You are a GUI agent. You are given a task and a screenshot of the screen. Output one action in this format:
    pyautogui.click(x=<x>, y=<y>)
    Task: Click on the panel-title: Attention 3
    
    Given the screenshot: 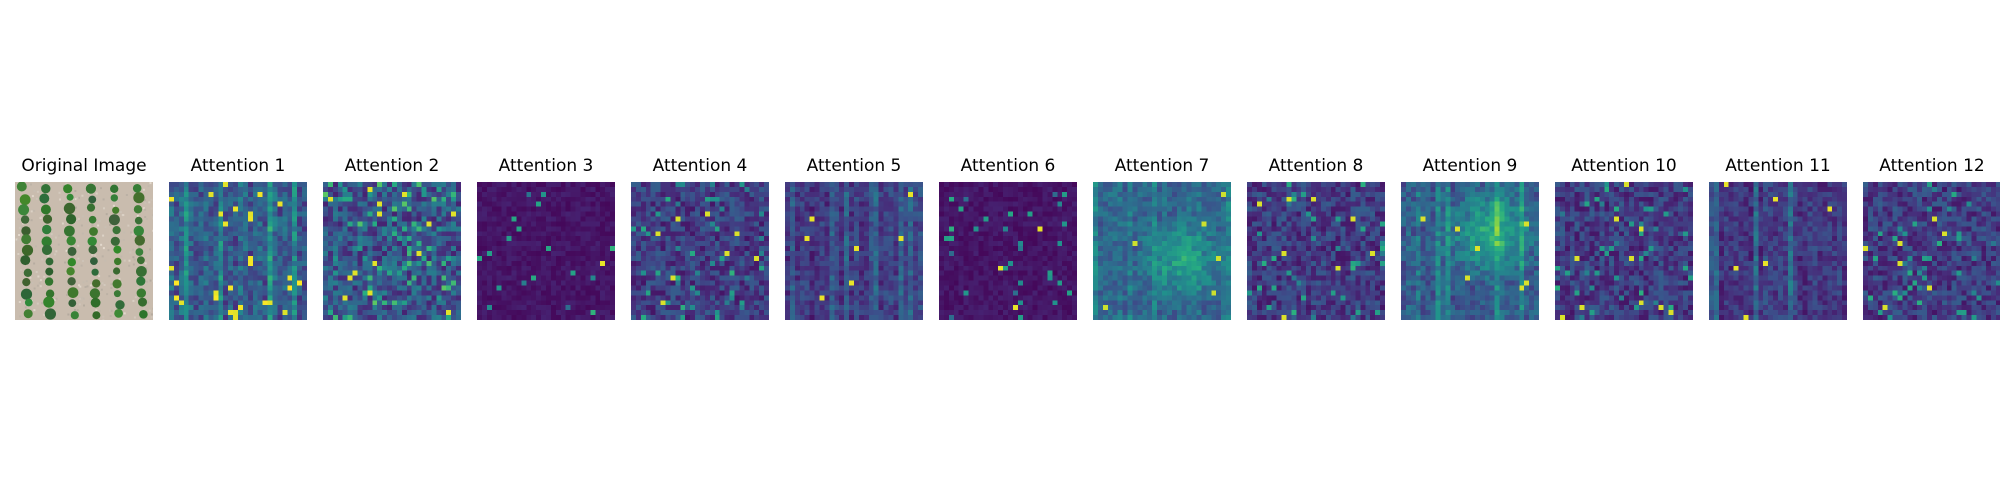 What is the action you would take?
    pyautogui.click(x=546, y=166)
    